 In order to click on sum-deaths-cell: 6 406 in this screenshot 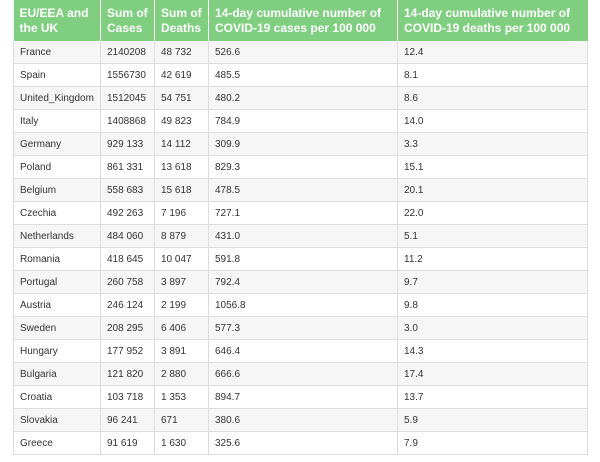, I will do `click(181, 328)`.